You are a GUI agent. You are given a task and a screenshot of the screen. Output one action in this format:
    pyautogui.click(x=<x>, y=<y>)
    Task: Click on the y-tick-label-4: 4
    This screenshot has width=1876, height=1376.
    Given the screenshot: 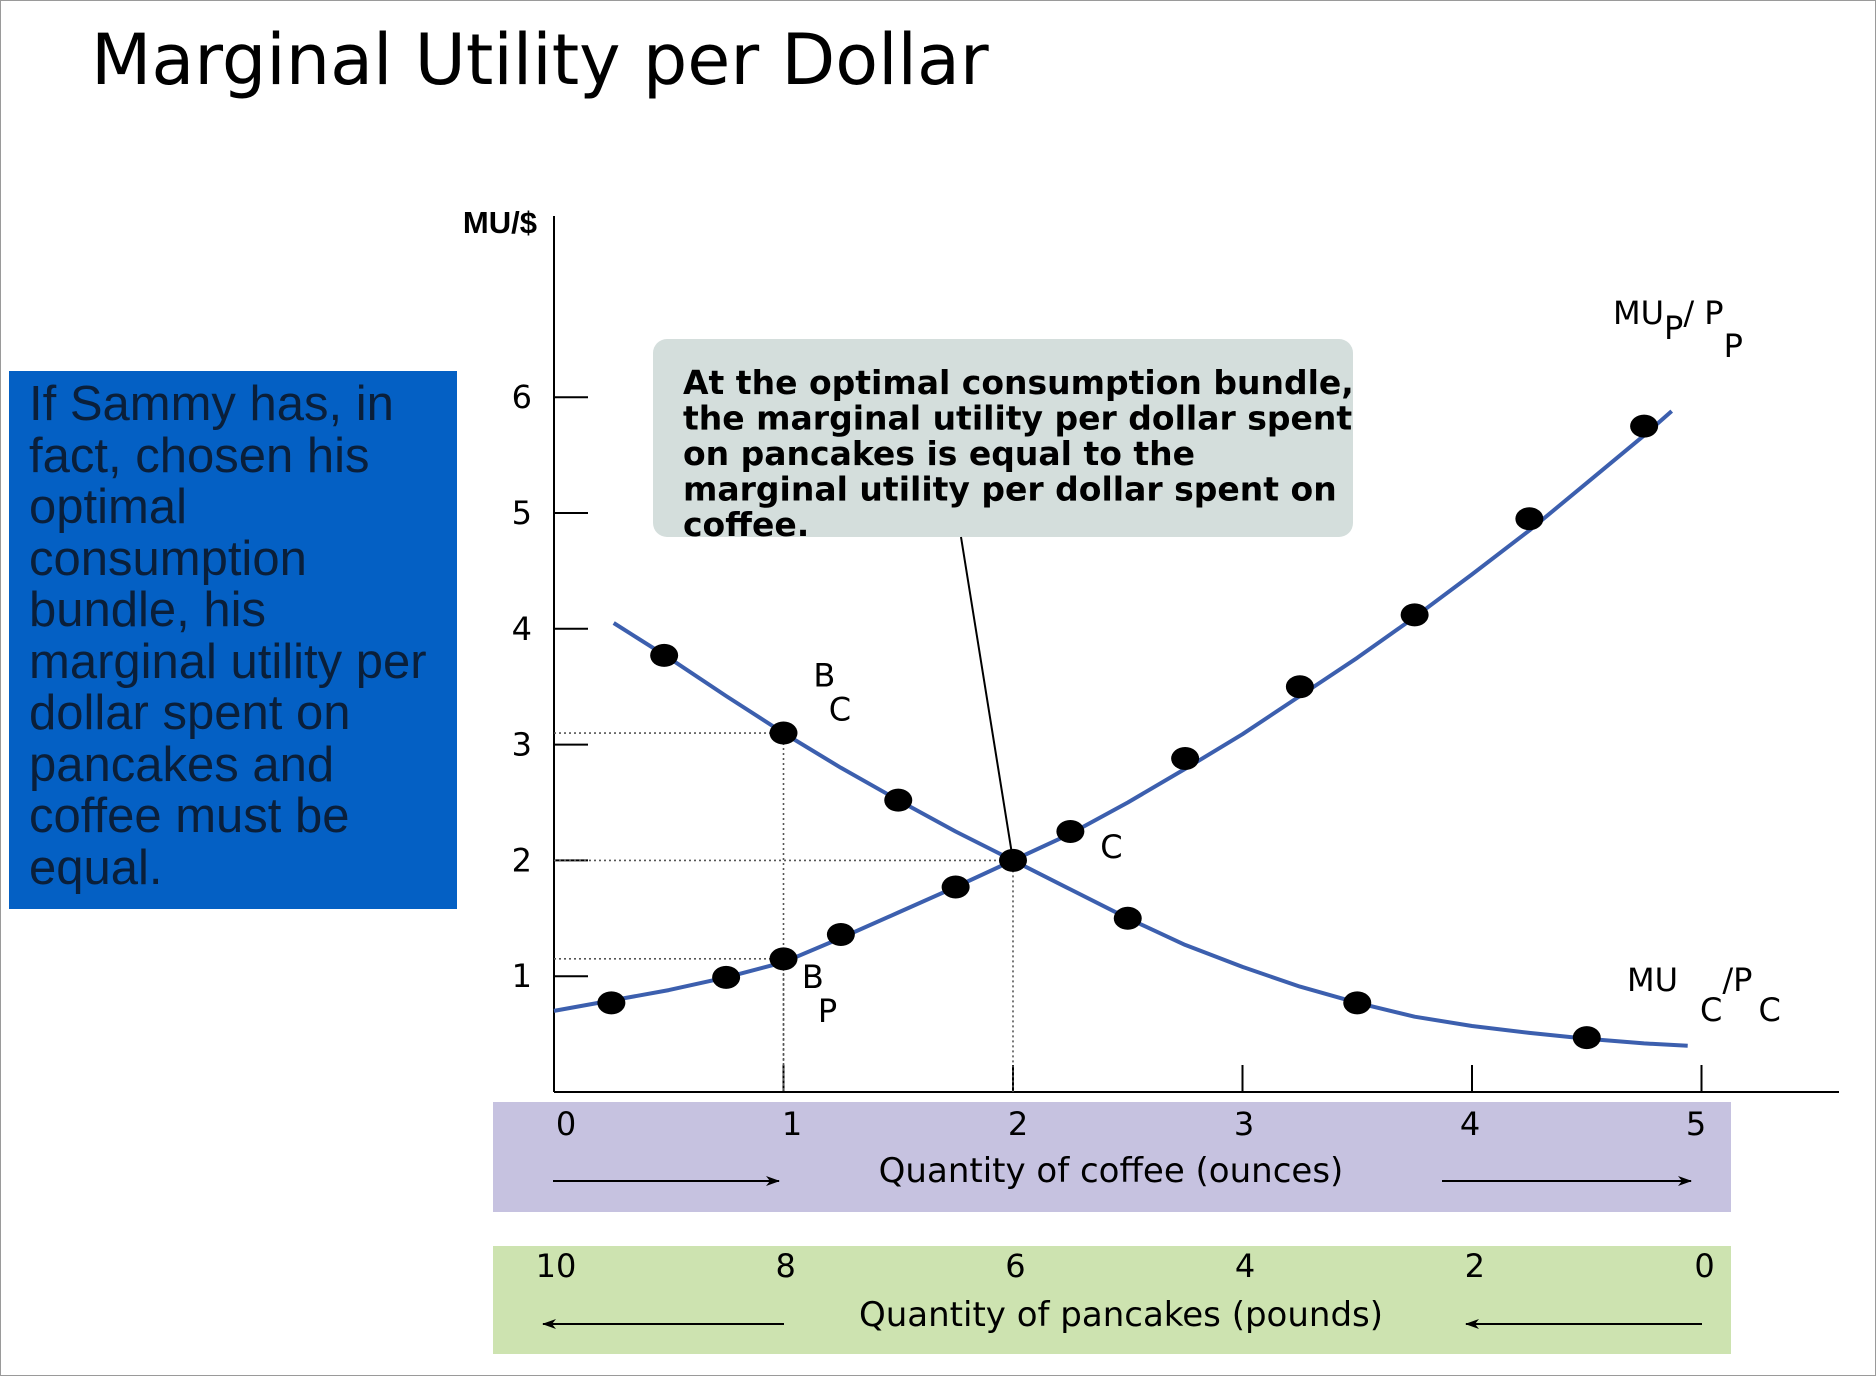 What is the action you would take?
    pyautogui.click(x=522, y=629)
    